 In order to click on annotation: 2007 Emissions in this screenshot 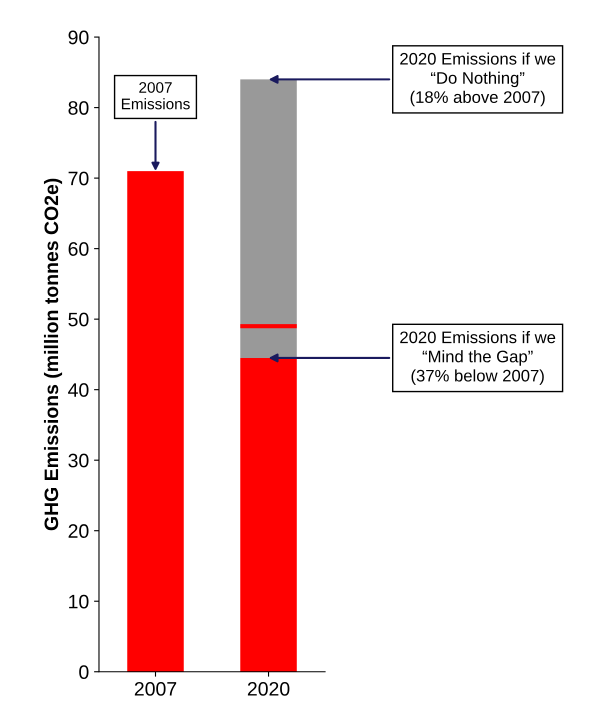, I will do `click(156, 96)`.